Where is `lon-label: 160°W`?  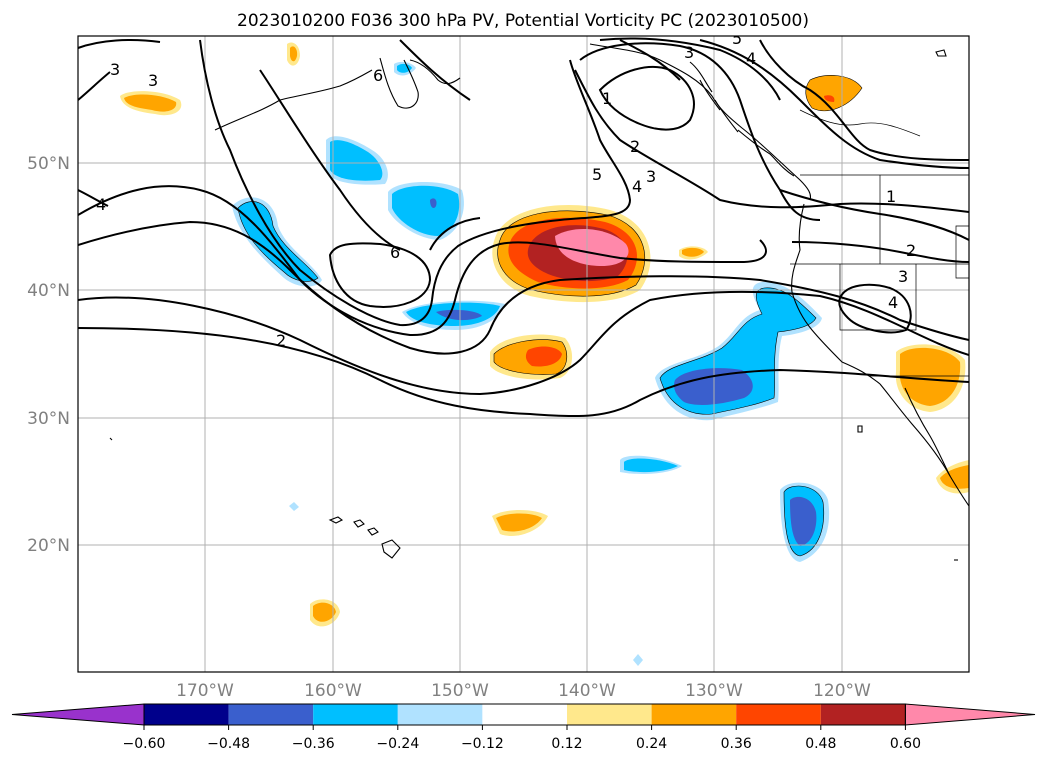
lon-label: 160°W is located at coordinates (333, 691).